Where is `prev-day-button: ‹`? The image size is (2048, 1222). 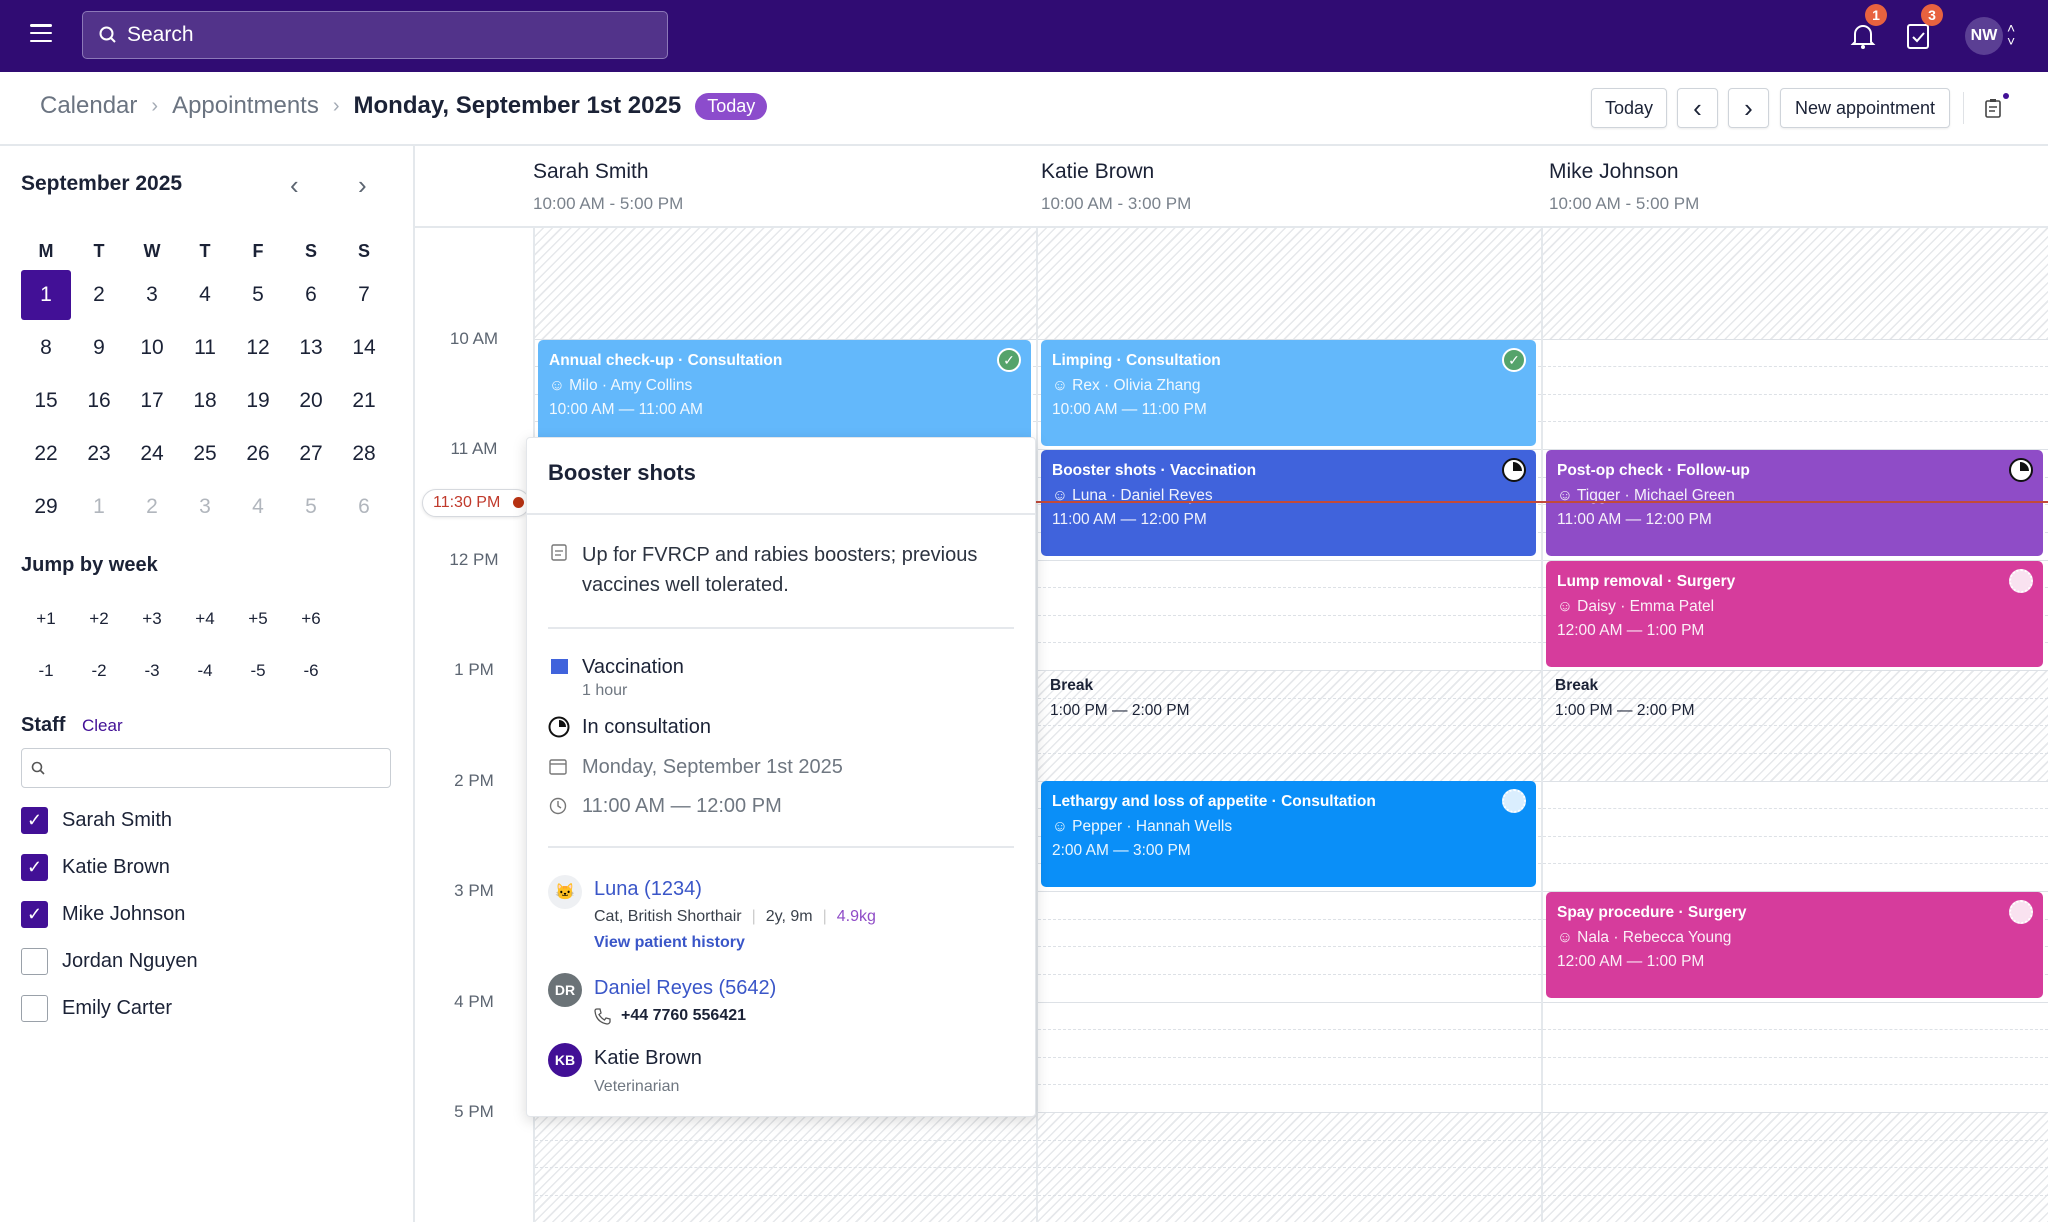 prev-day-button: ‹ is located at coordinates (1697, 108).